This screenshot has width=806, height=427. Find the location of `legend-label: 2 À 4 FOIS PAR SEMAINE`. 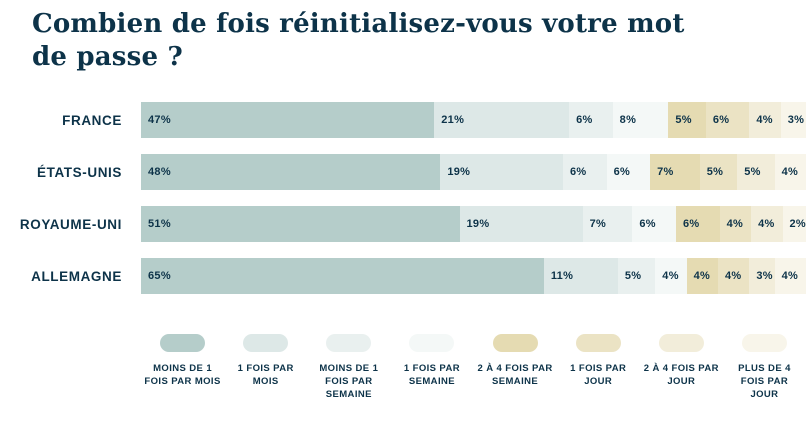

legend-label: 2 À 4 FOIS PAR SEMAINE is located at coordinates (515, 375).